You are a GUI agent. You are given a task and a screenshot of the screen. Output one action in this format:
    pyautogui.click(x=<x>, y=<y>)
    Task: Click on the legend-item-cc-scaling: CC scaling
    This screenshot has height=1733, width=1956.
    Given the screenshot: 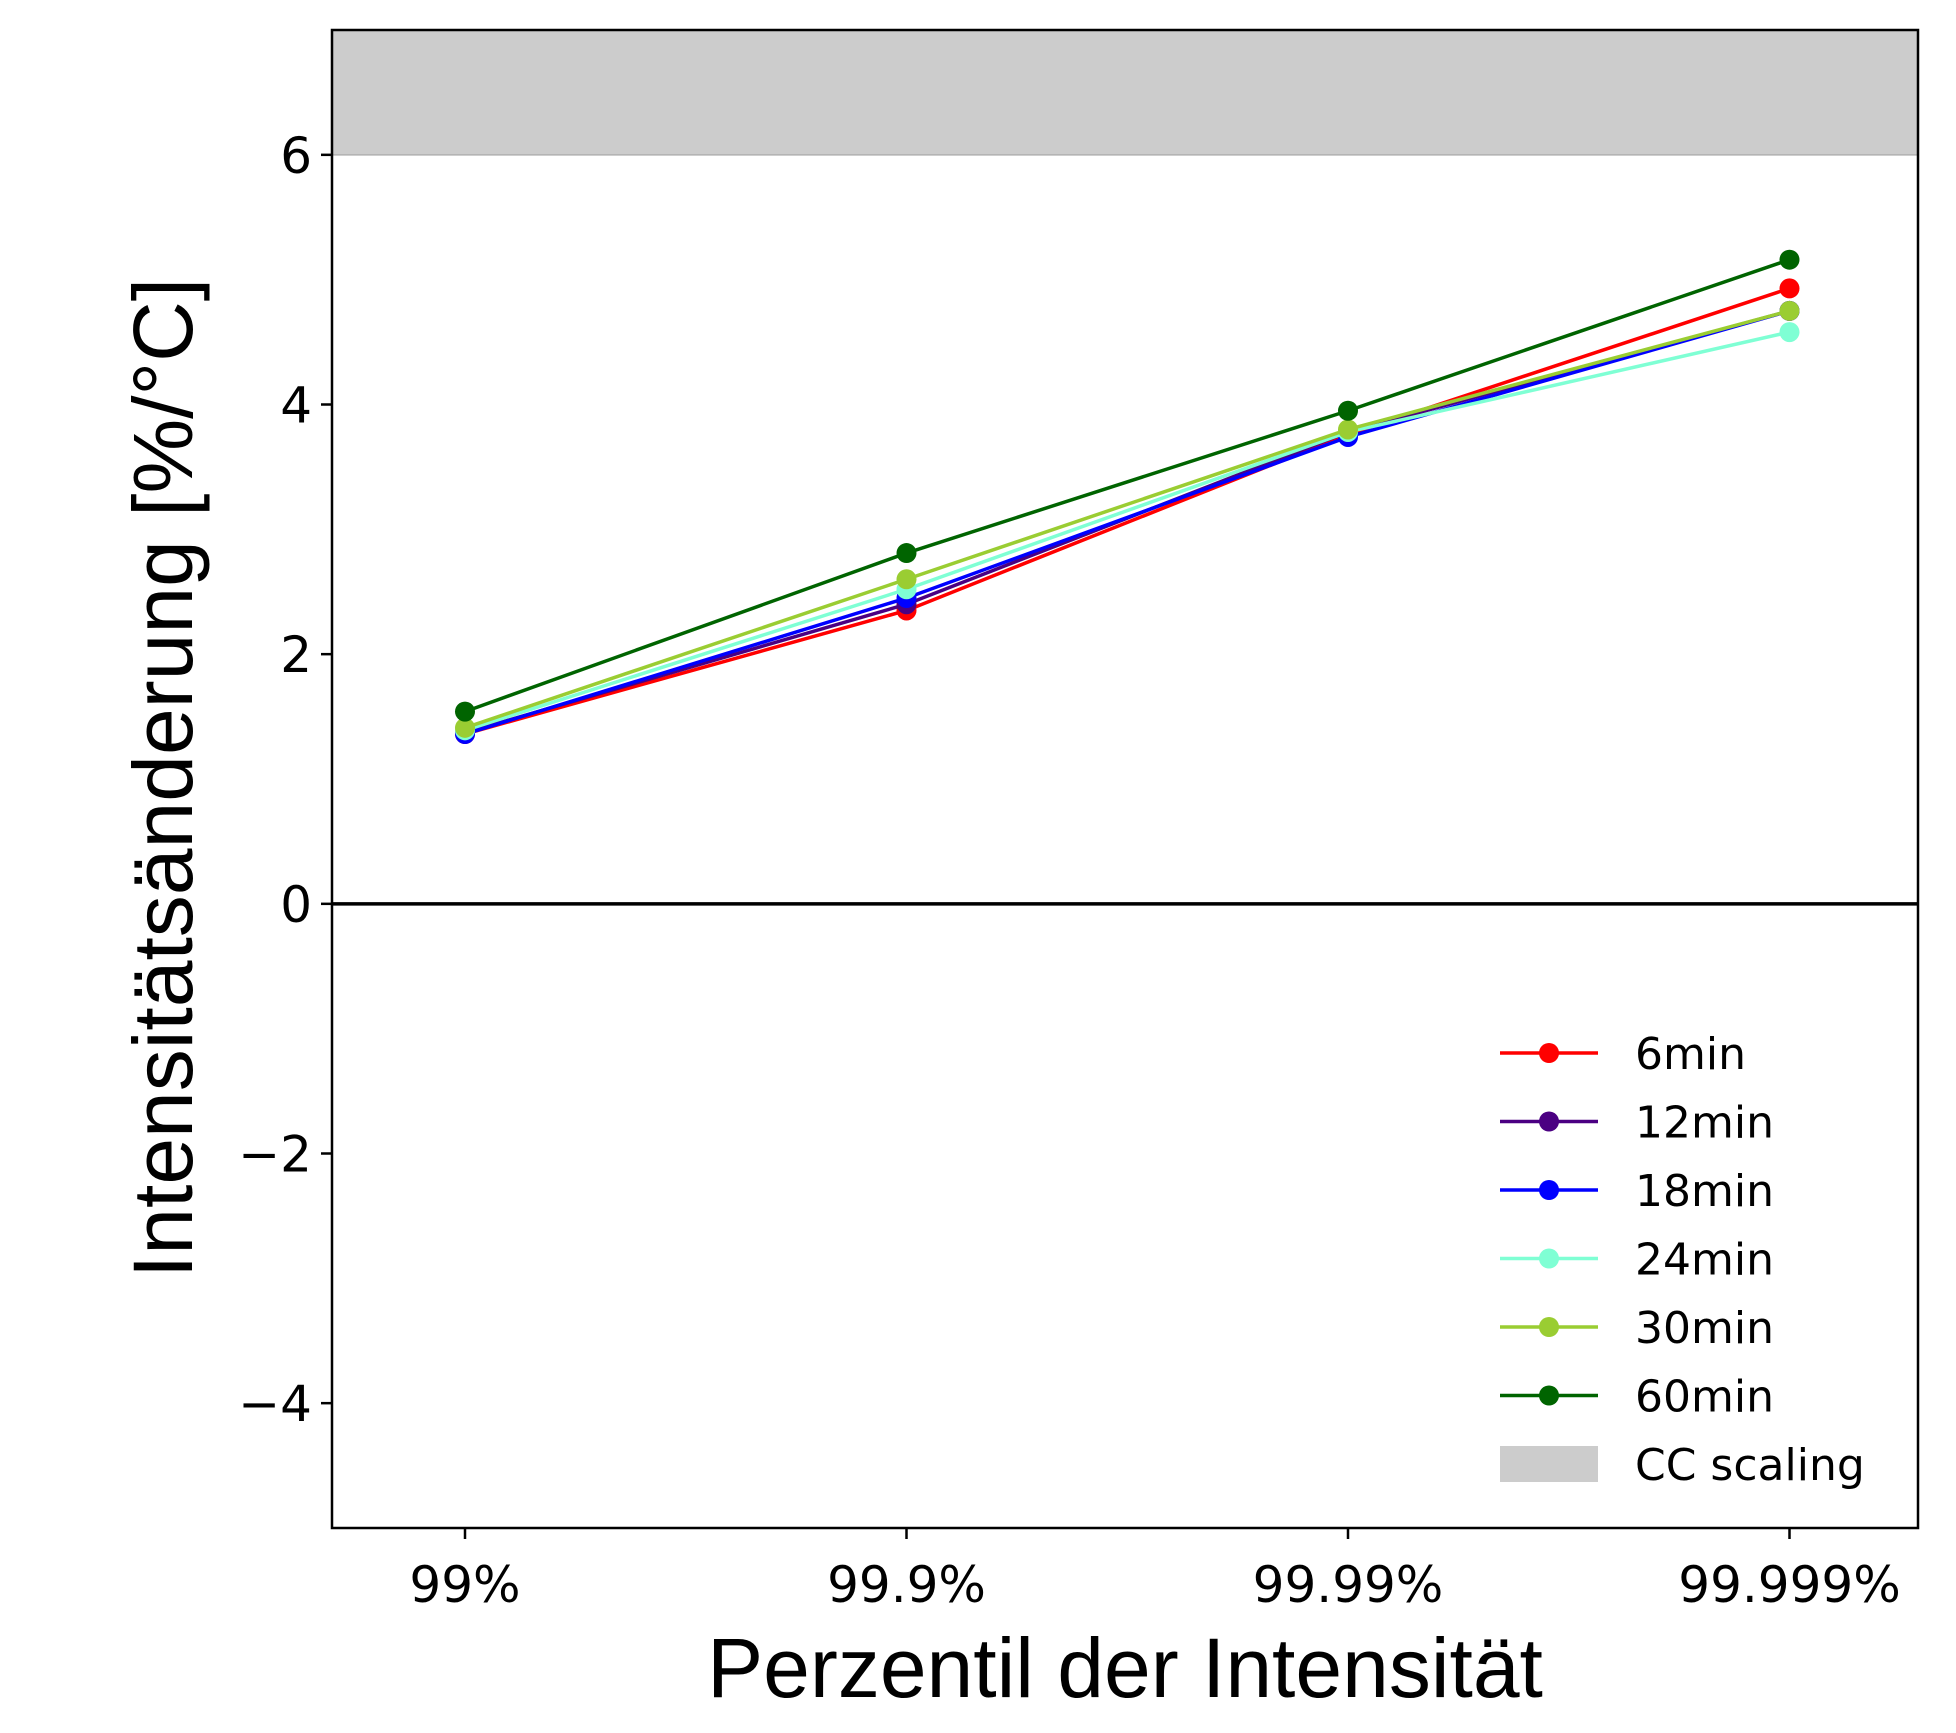 What is the action you would take?
    pyautogui.click(x=1682, y=1465)
    